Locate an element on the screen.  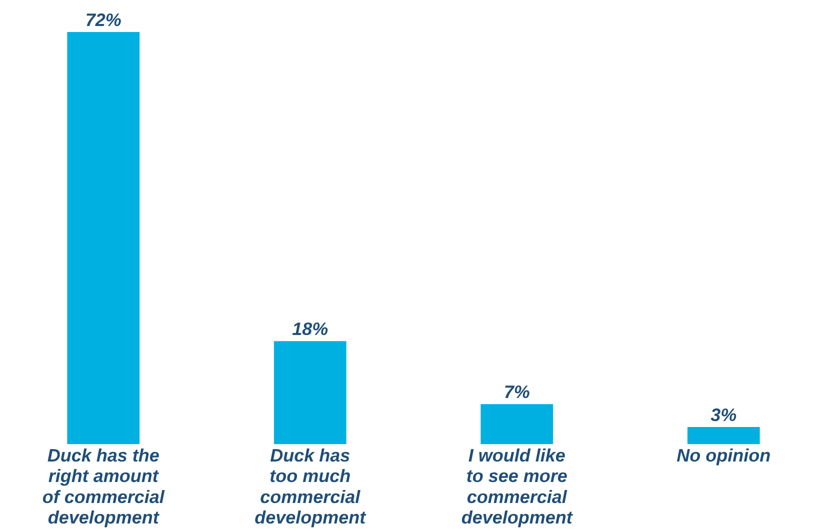
x-tick-label: I would like to see more commercial development is located at coordinates (517, 487).